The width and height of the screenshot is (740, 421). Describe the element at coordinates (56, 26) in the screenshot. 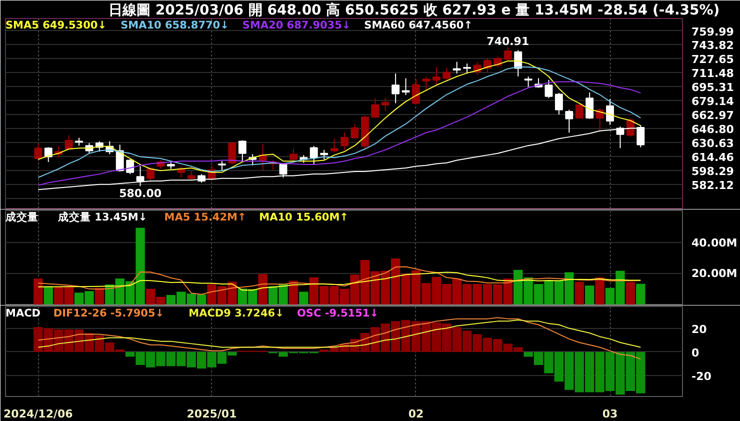

I see `text: SMA5 649.5300↓` at that location.